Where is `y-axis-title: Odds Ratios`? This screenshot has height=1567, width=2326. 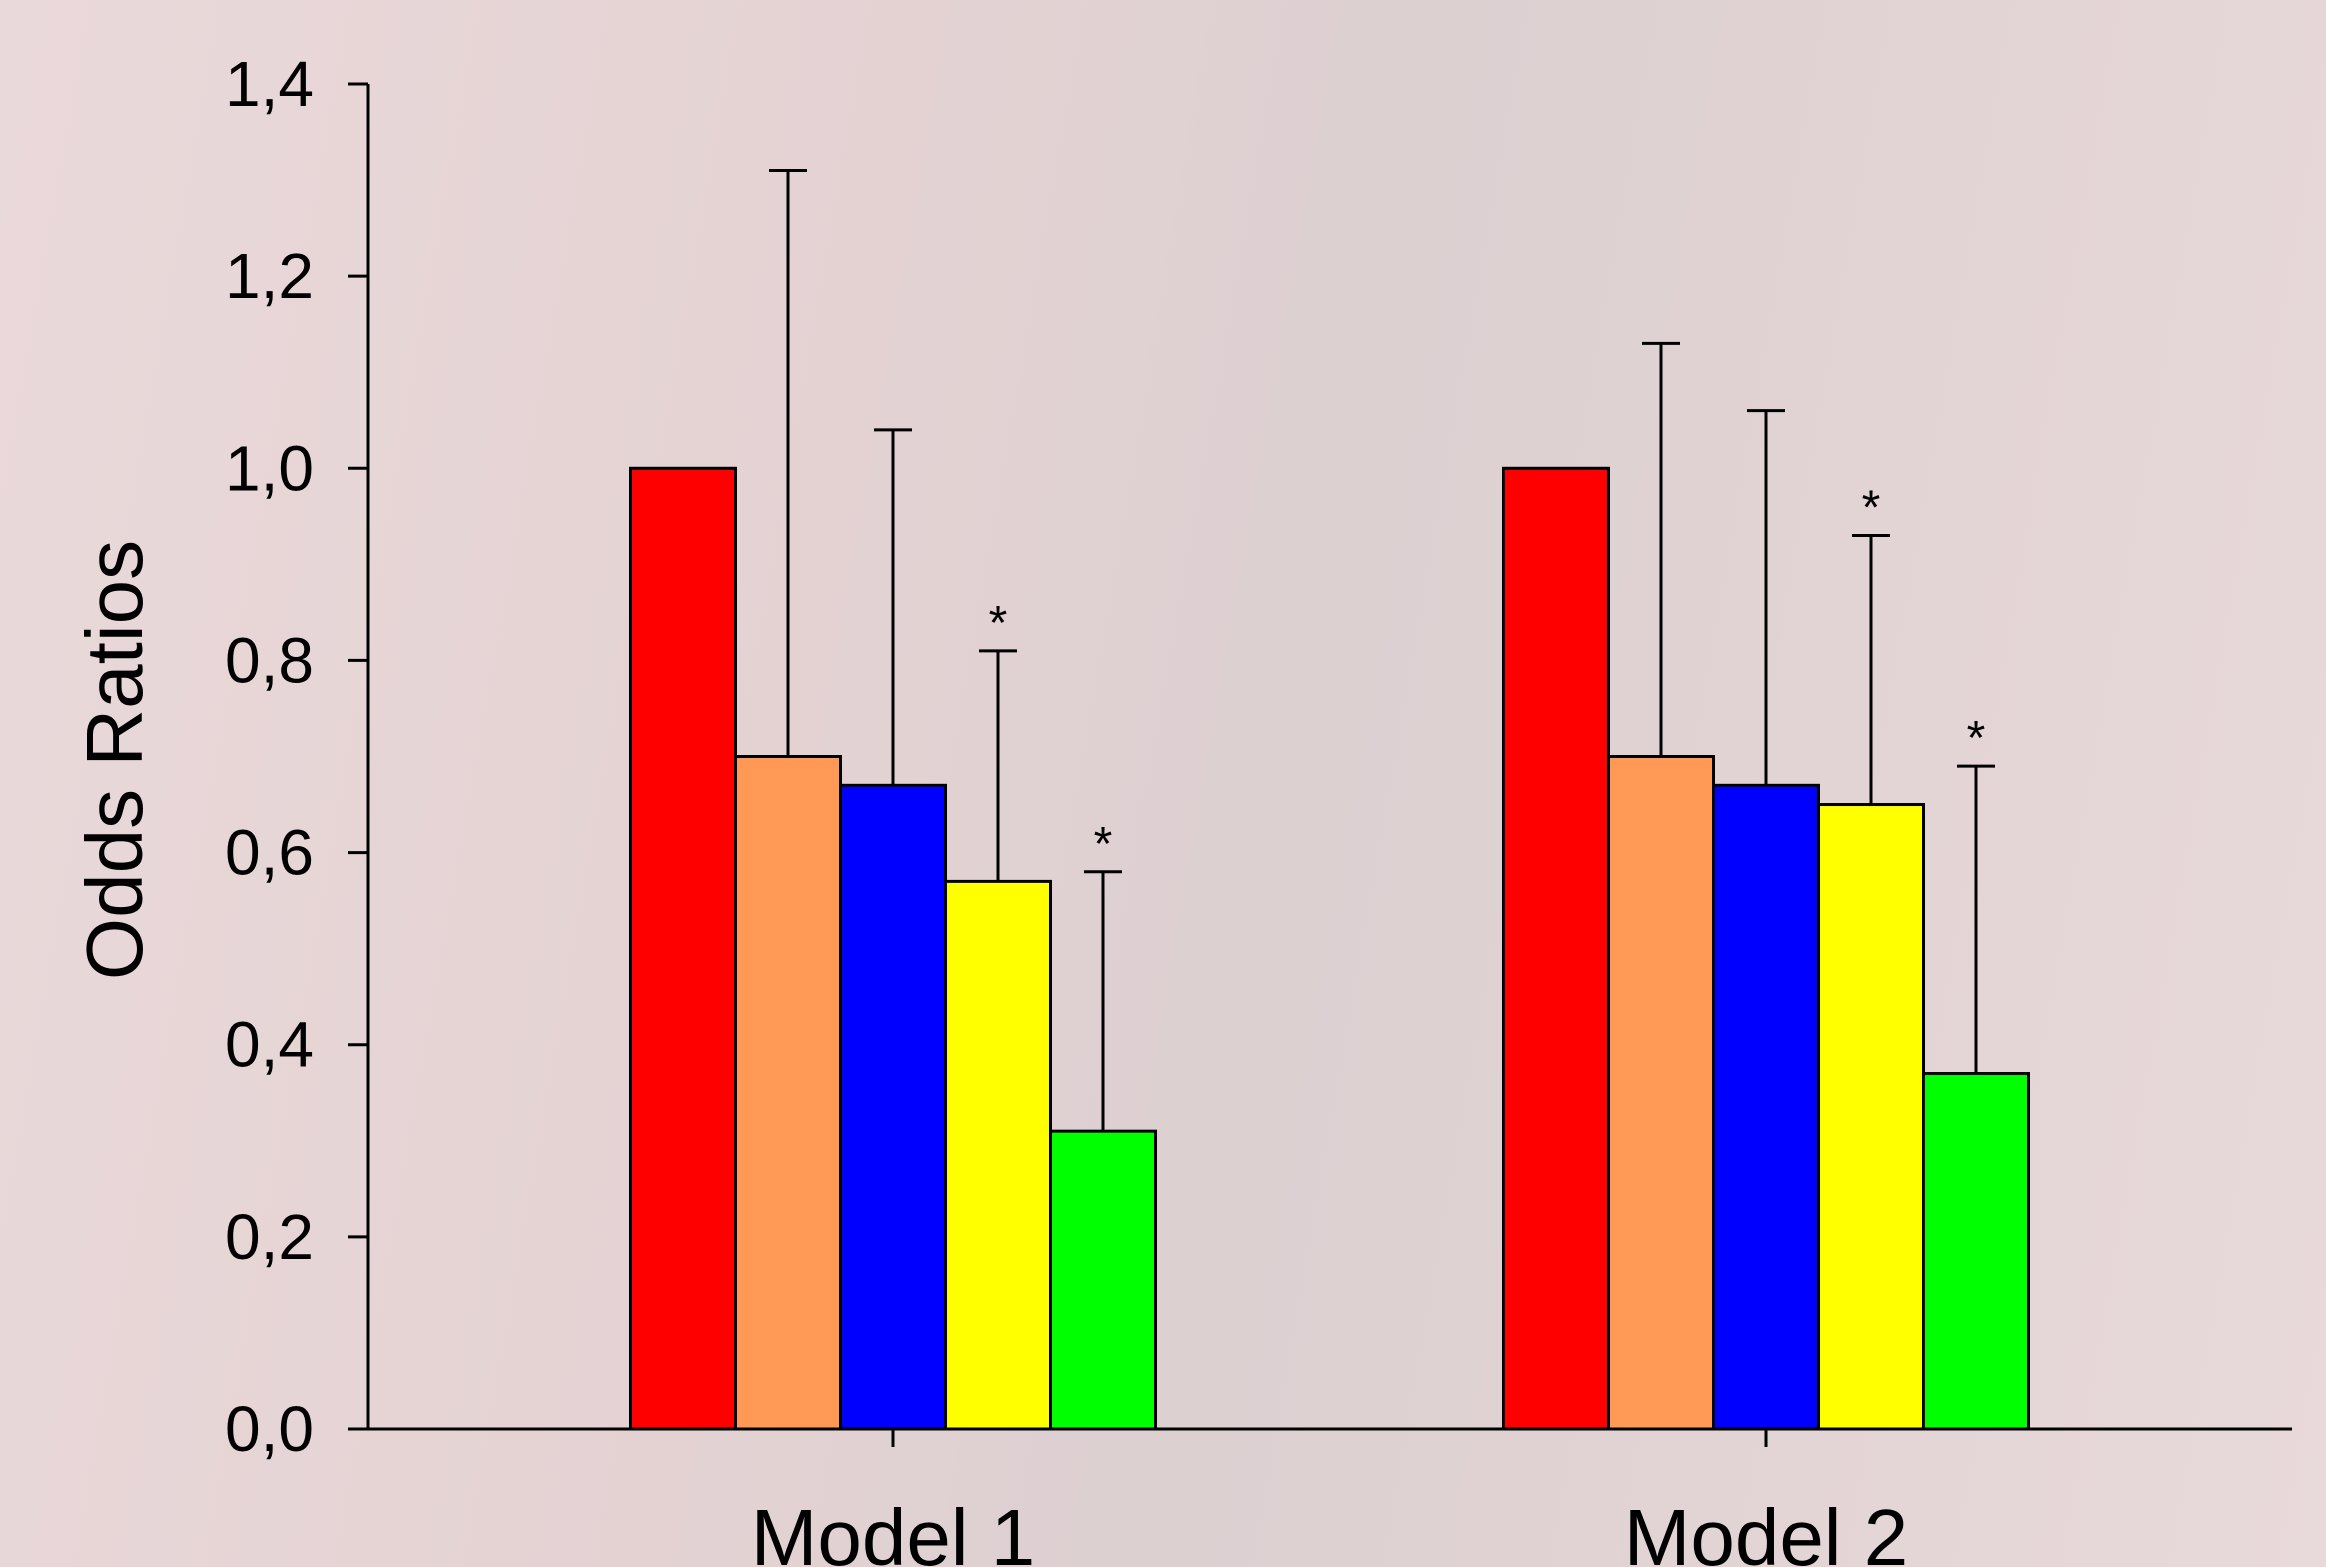 y-axis-title: Odds Ratios is located at coordinates (114, 760).